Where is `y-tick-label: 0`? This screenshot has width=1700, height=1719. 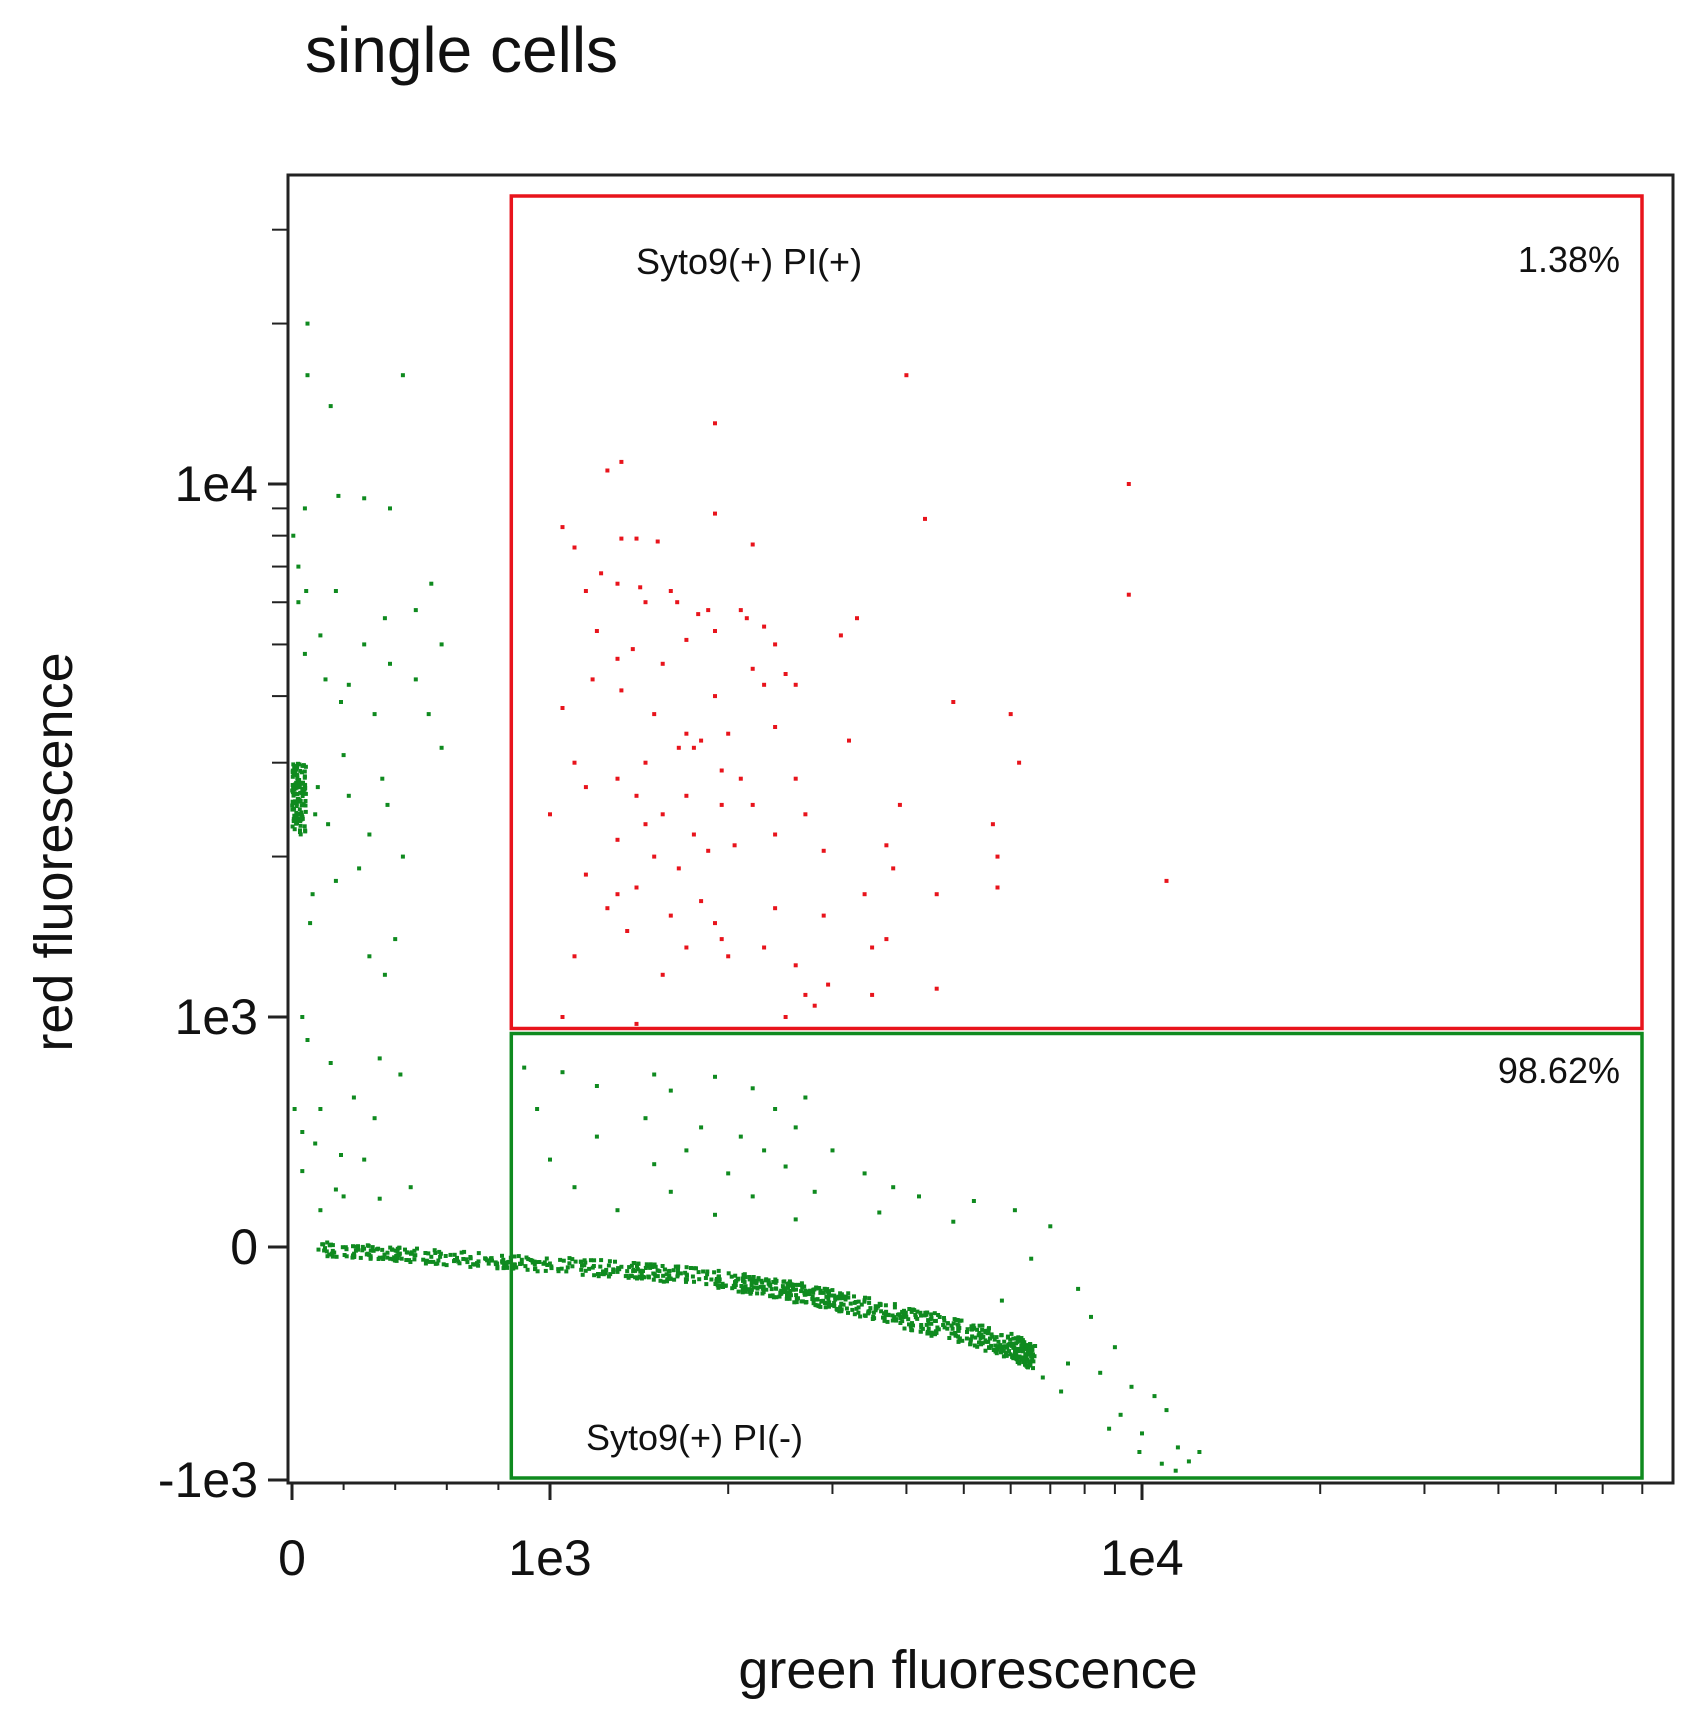 y-tick-label: 0 is located at coordinates (244, 1247).